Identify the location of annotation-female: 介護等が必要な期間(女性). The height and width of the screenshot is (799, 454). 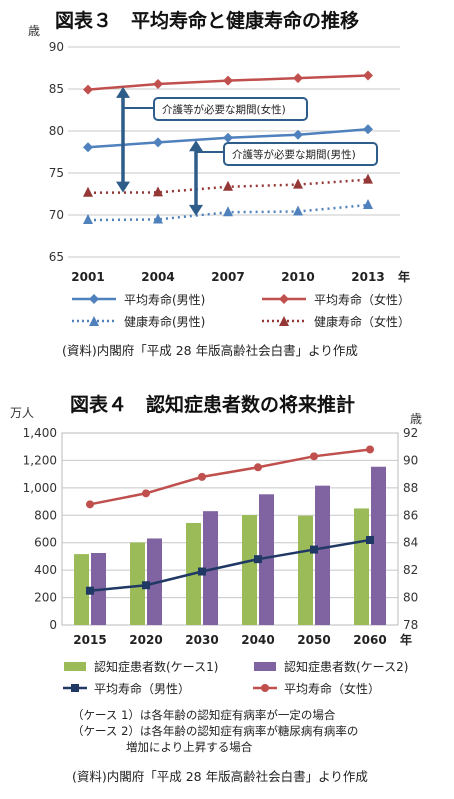
(224, 109).